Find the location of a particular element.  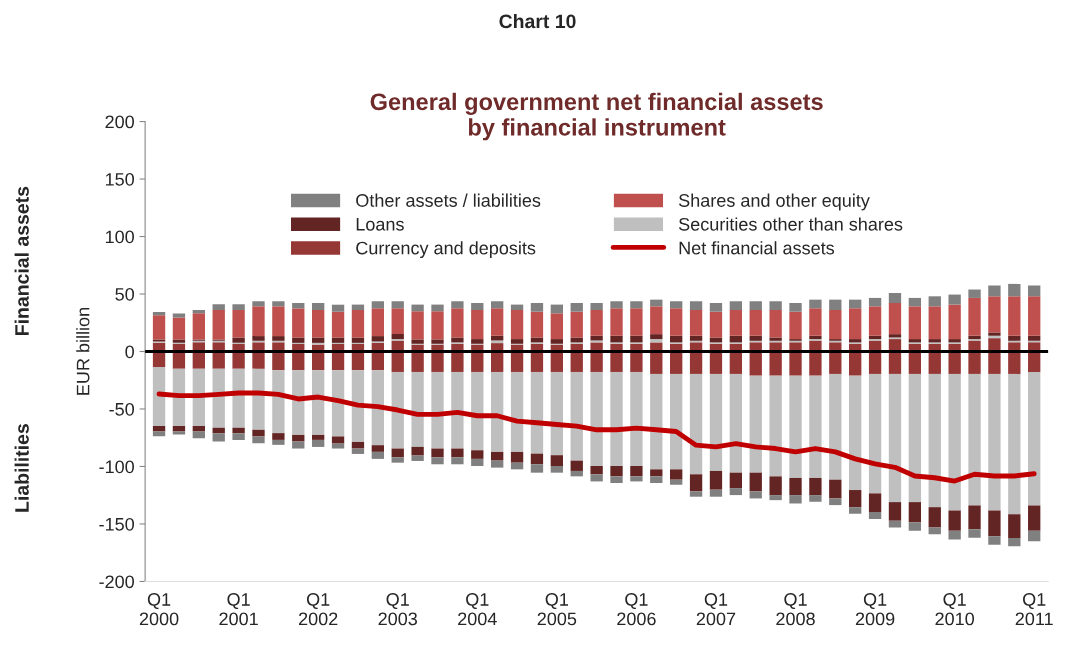

x-tick-label: Q1 2004 is located at coordinates (477, 609).